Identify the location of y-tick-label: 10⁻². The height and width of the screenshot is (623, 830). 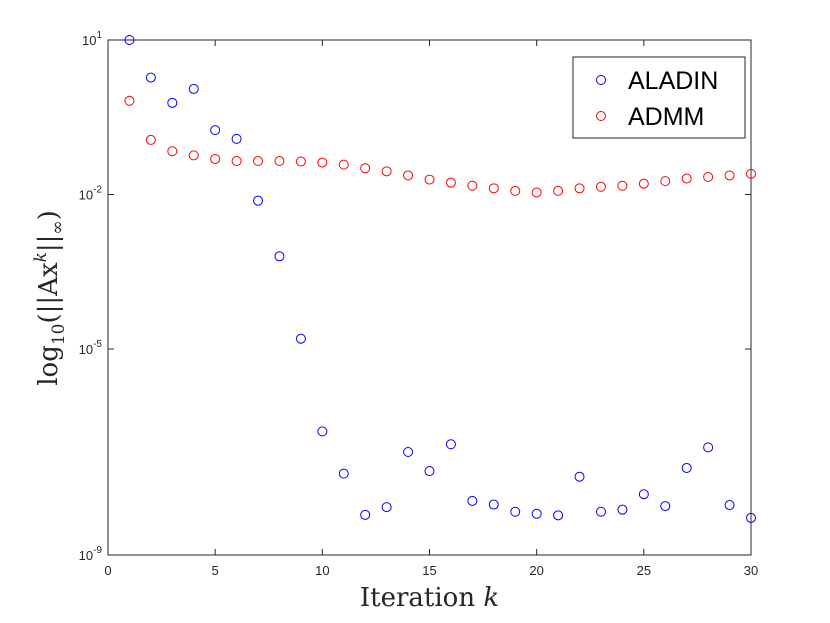
(91, 194).